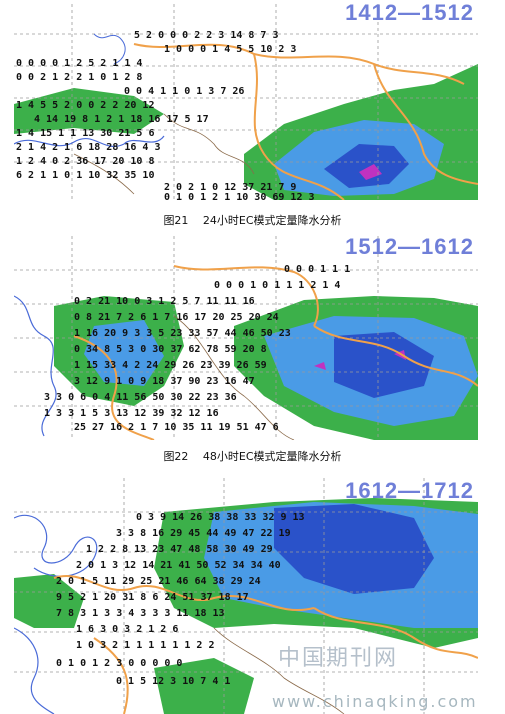 This screenshot has height=714, width=505. I want to click on precip-values-row: 1 0 0 0 1 4 5 5 10 2 3, so click(230, 49).